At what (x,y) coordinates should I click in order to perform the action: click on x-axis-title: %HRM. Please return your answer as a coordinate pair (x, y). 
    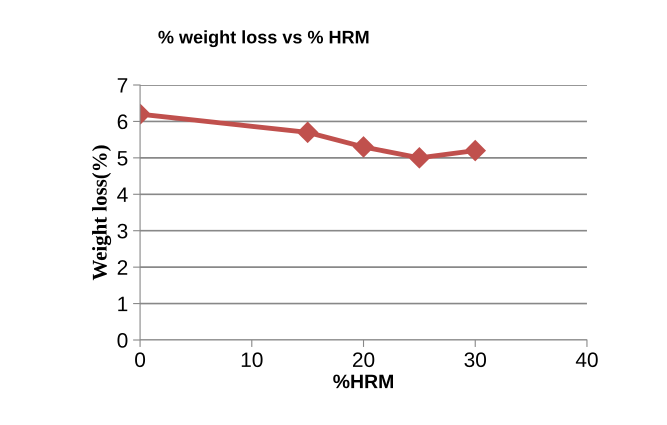
    Looking at the image, I should click on (363, 381).